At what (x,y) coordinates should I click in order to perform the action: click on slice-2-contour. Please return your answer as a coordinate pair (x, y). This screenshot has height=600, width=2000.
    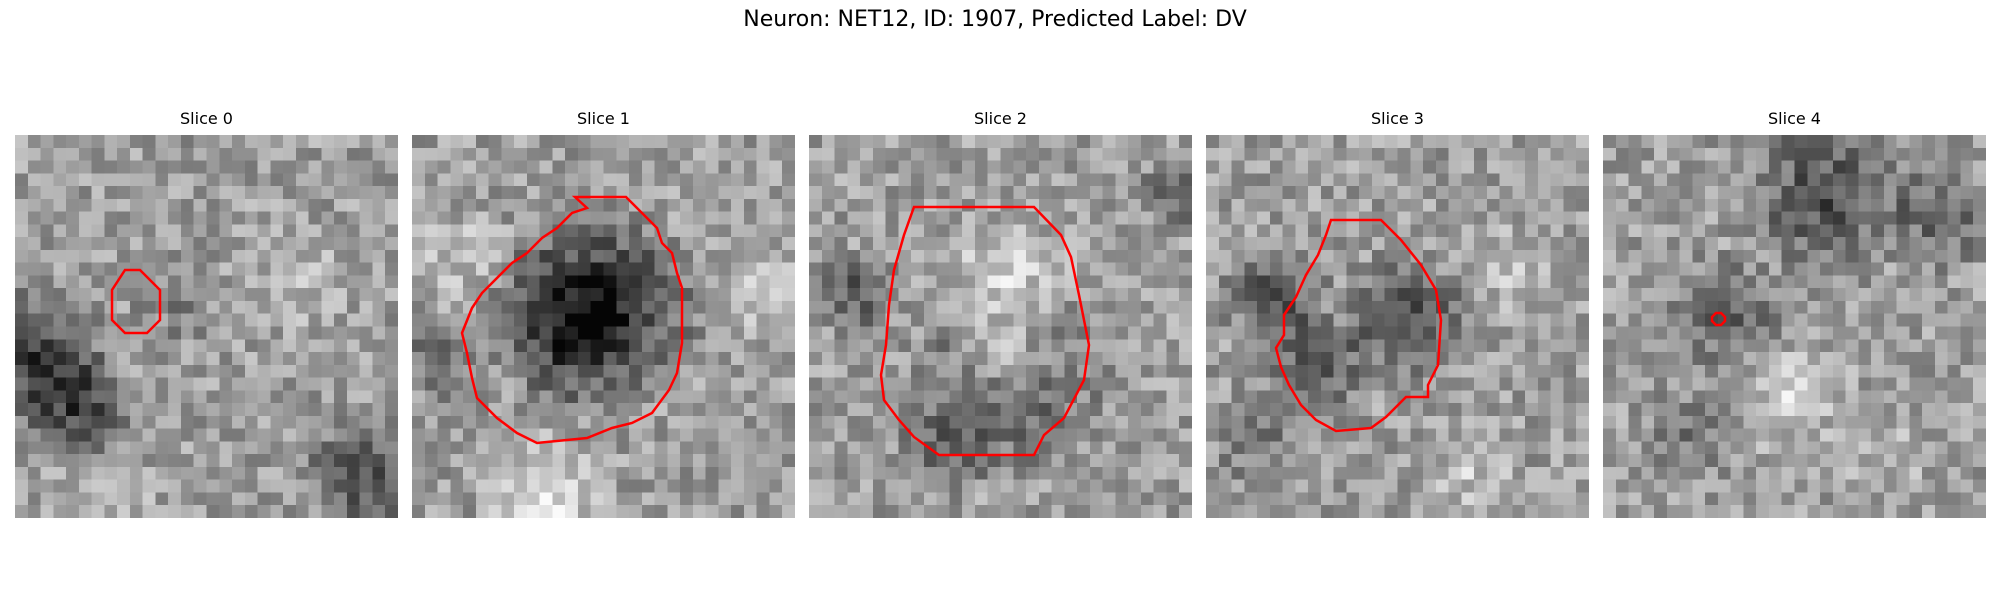
    Looking at the image, I should click on (985, 331).